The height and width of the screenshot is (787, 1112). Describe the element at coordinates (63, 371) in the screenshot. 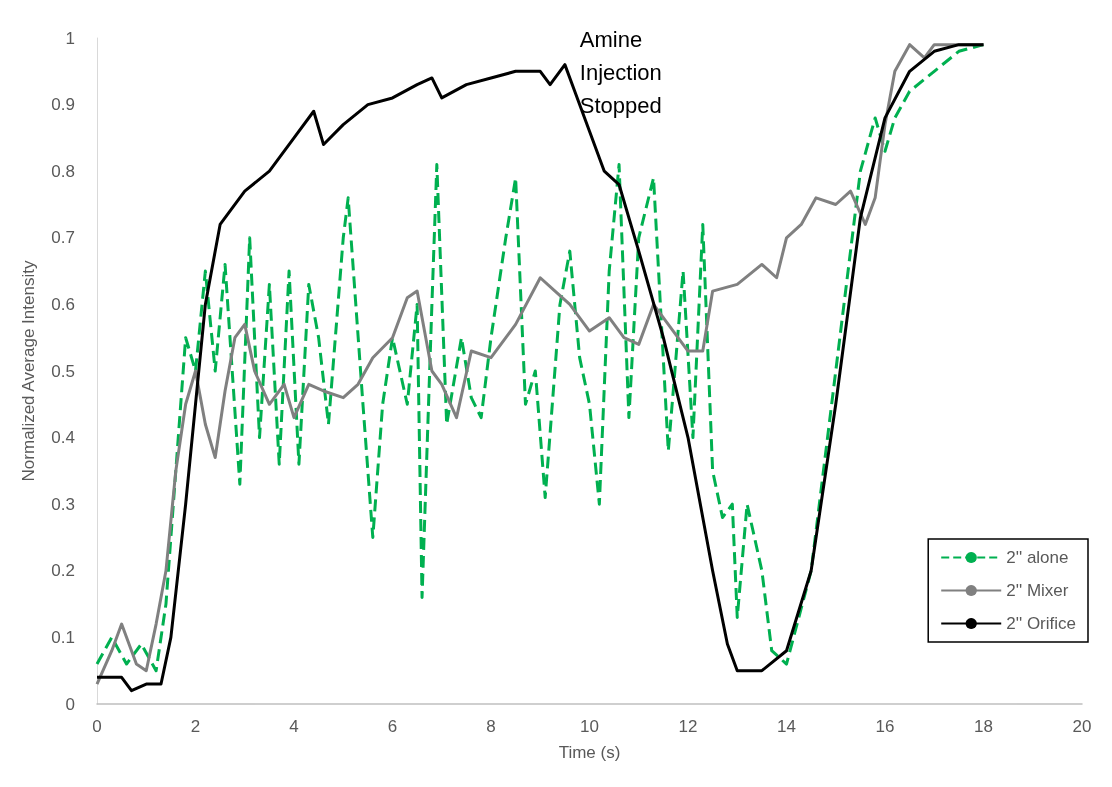

I see `y-tick-label: 0.5` at that location.